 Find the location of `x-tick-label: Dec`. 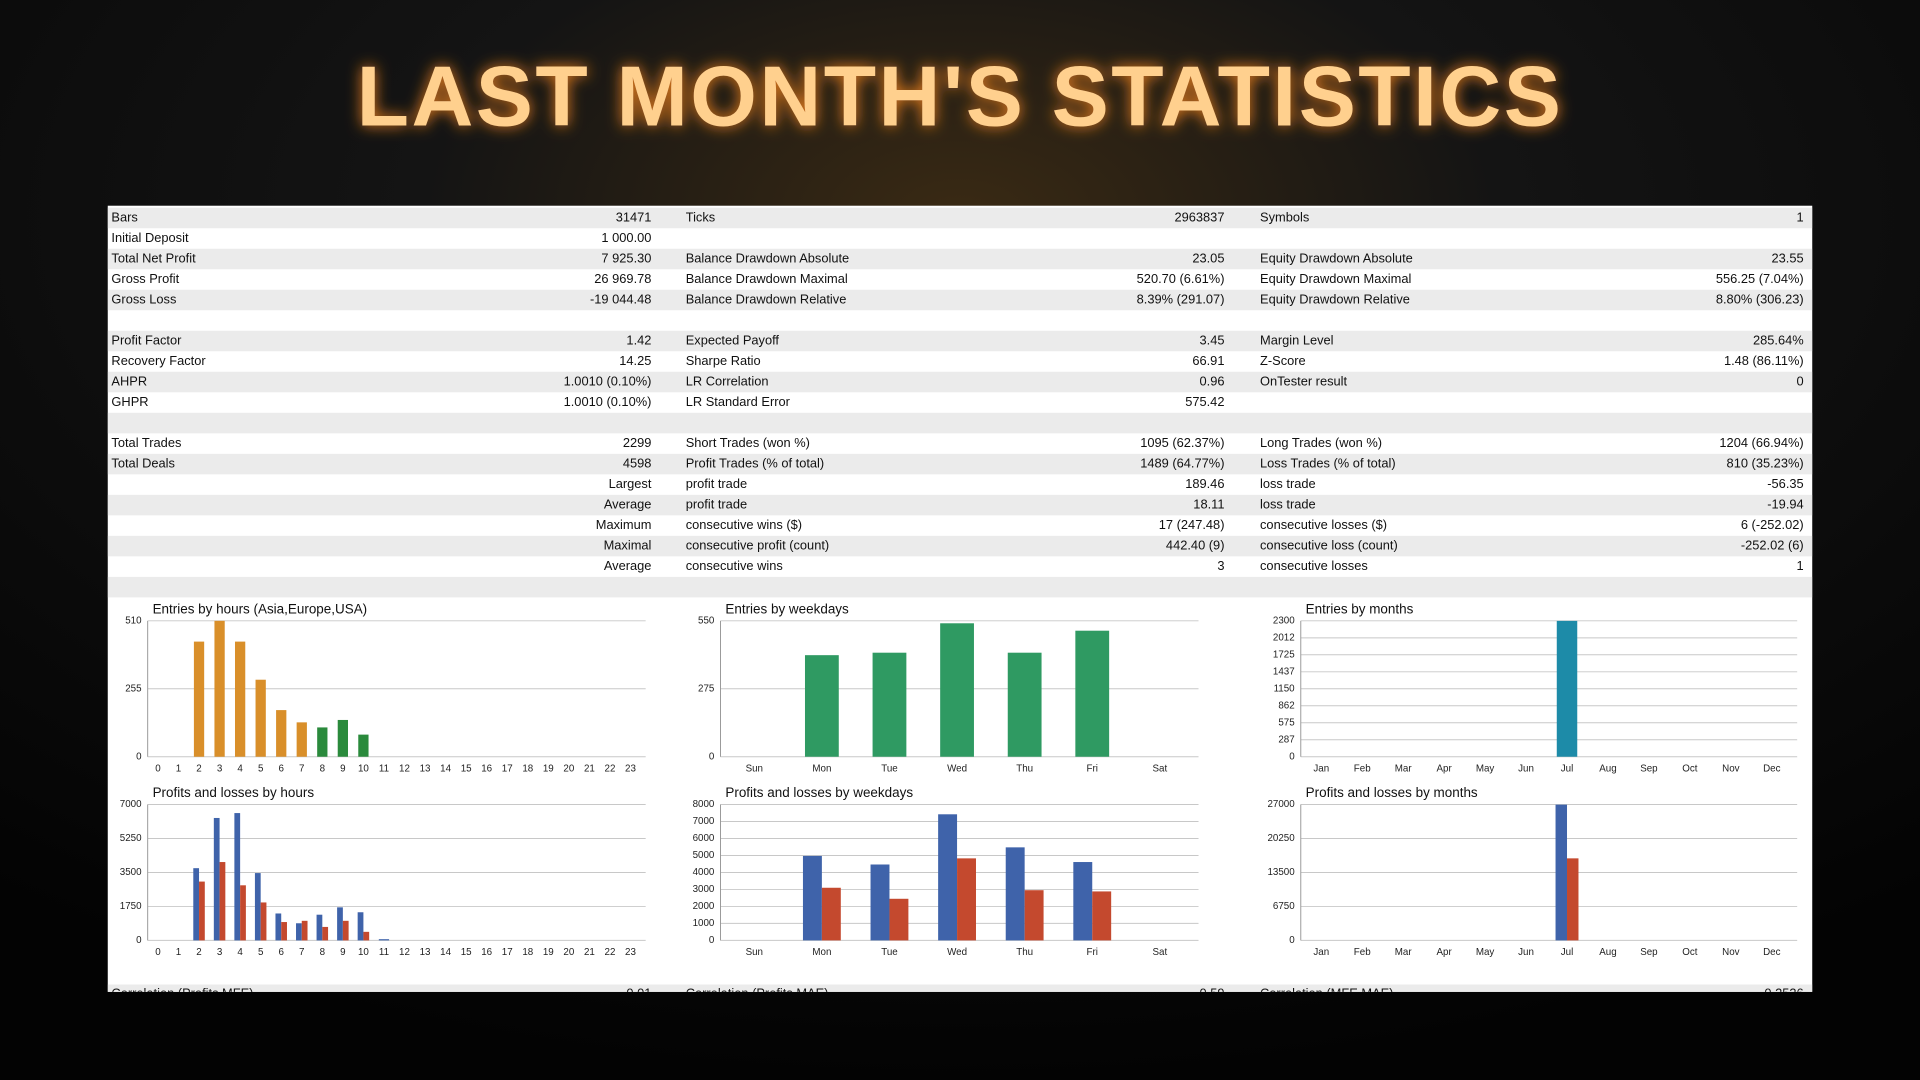

x-tick-label: Dec is located at coordinates (1772, 952).